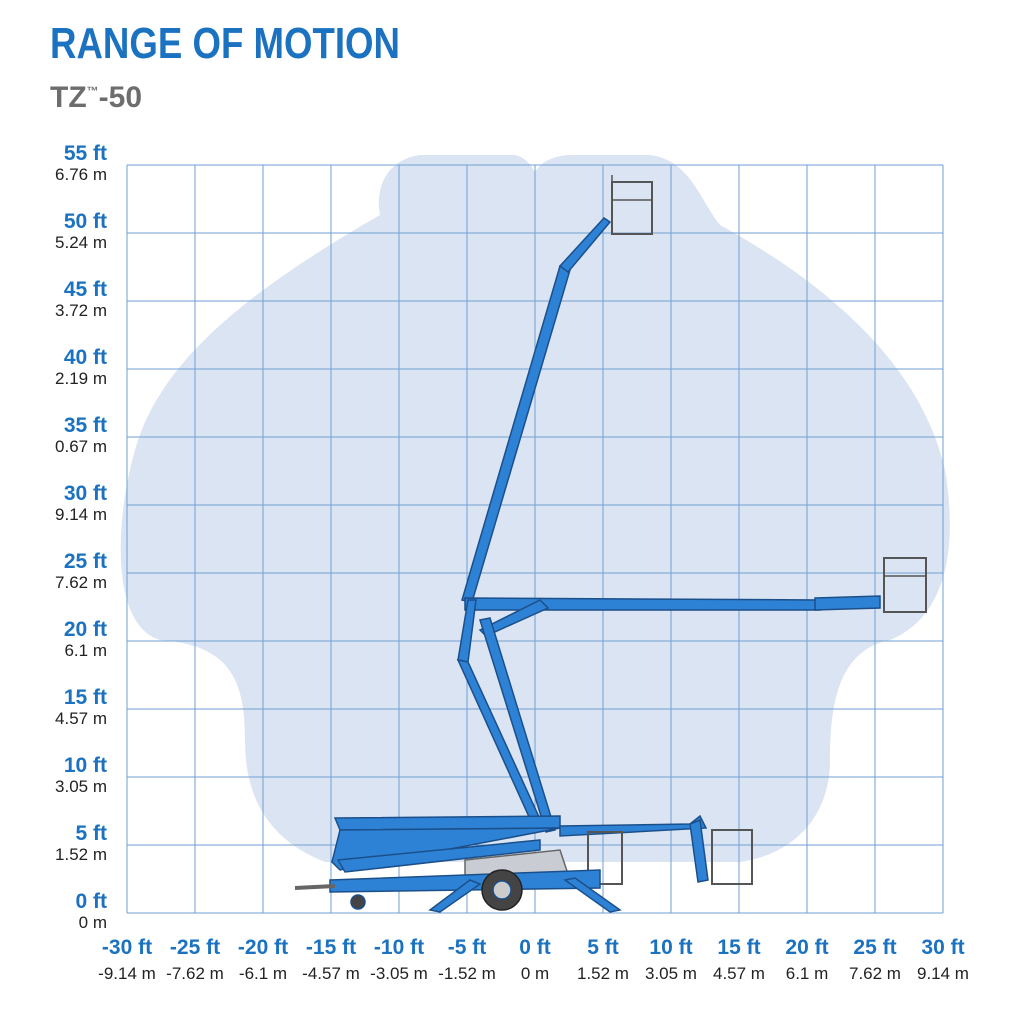  Describe the element at coordinates (603, 947) in the screenshot. I see `x-label-ft: 5 ft` at that location.